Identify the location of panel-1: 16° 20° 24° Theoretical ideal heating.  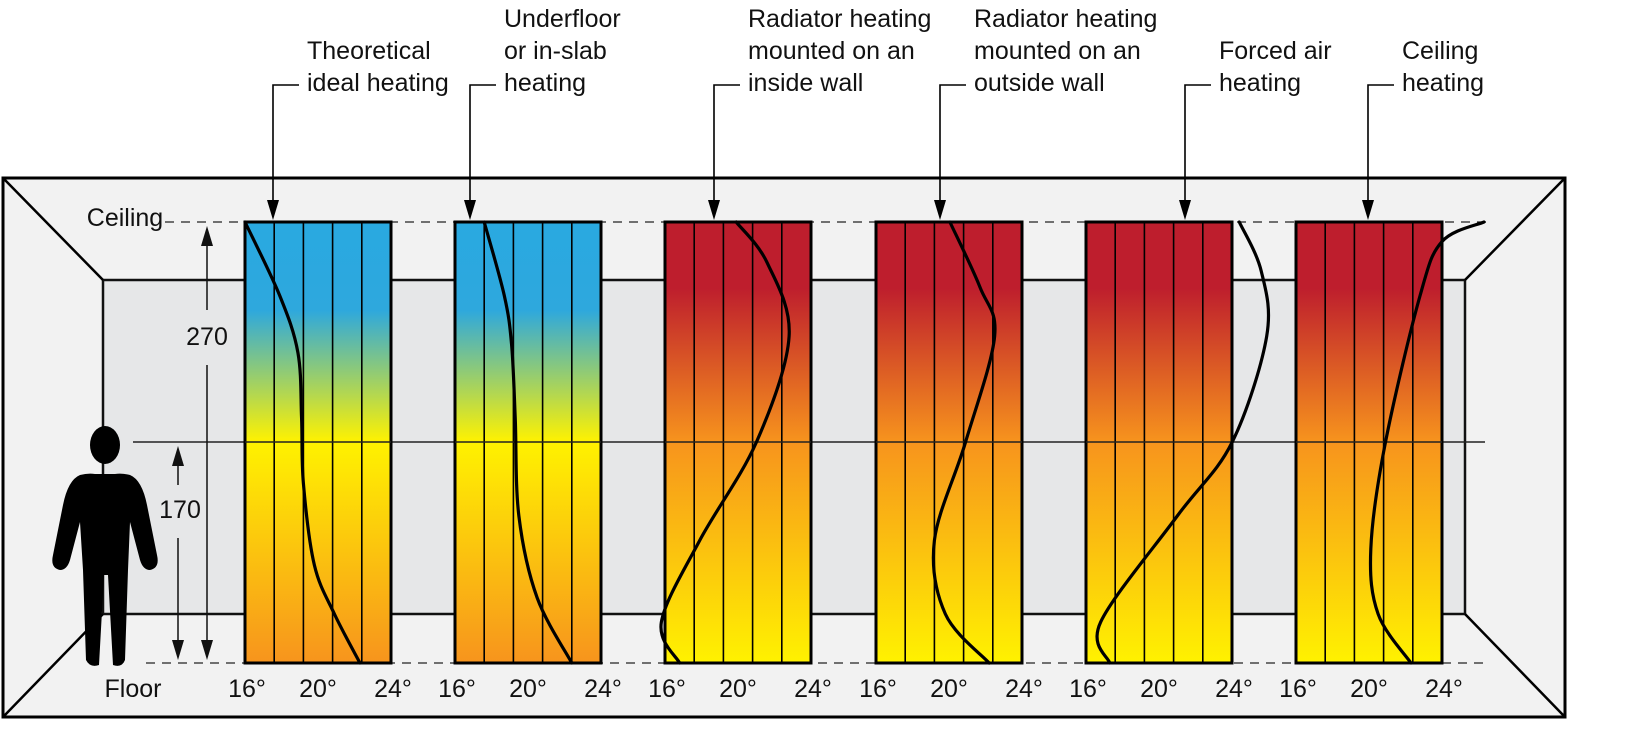
(338, 370).